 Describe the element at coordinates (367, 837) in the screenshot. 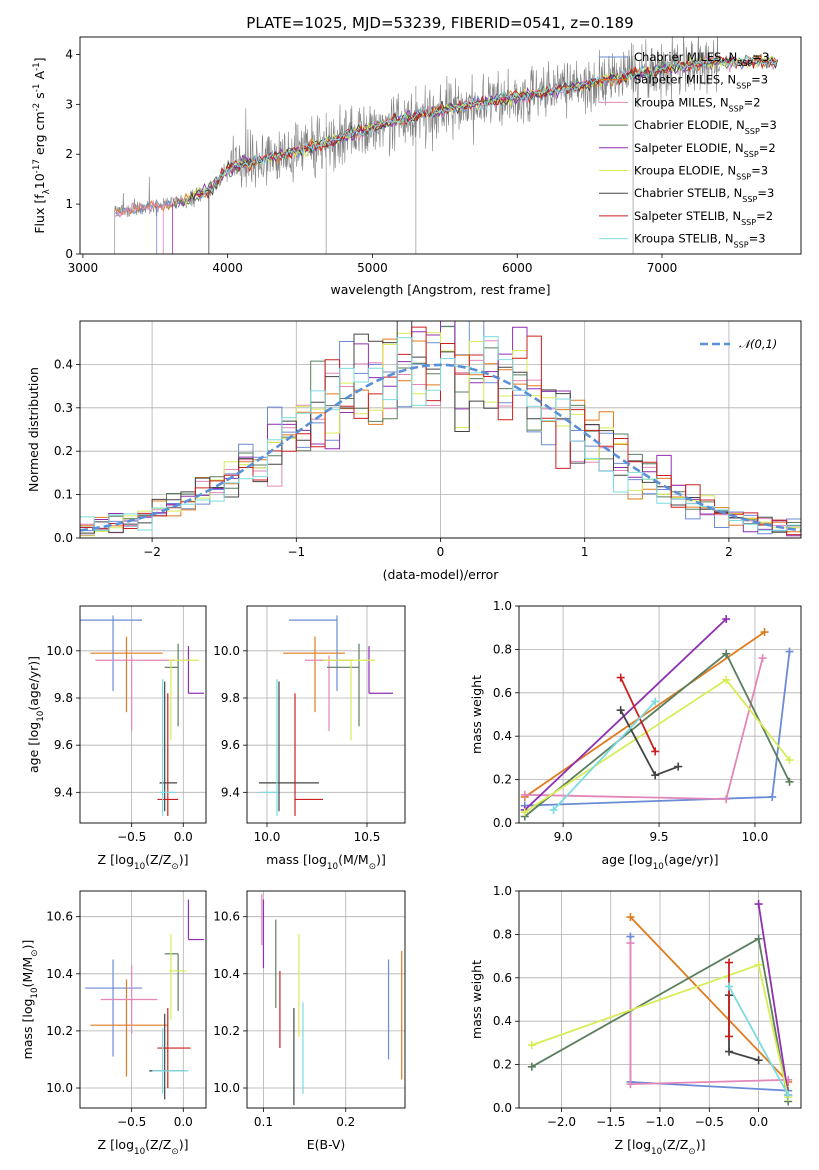

I see `x-tick-label: 10.5` at that location.